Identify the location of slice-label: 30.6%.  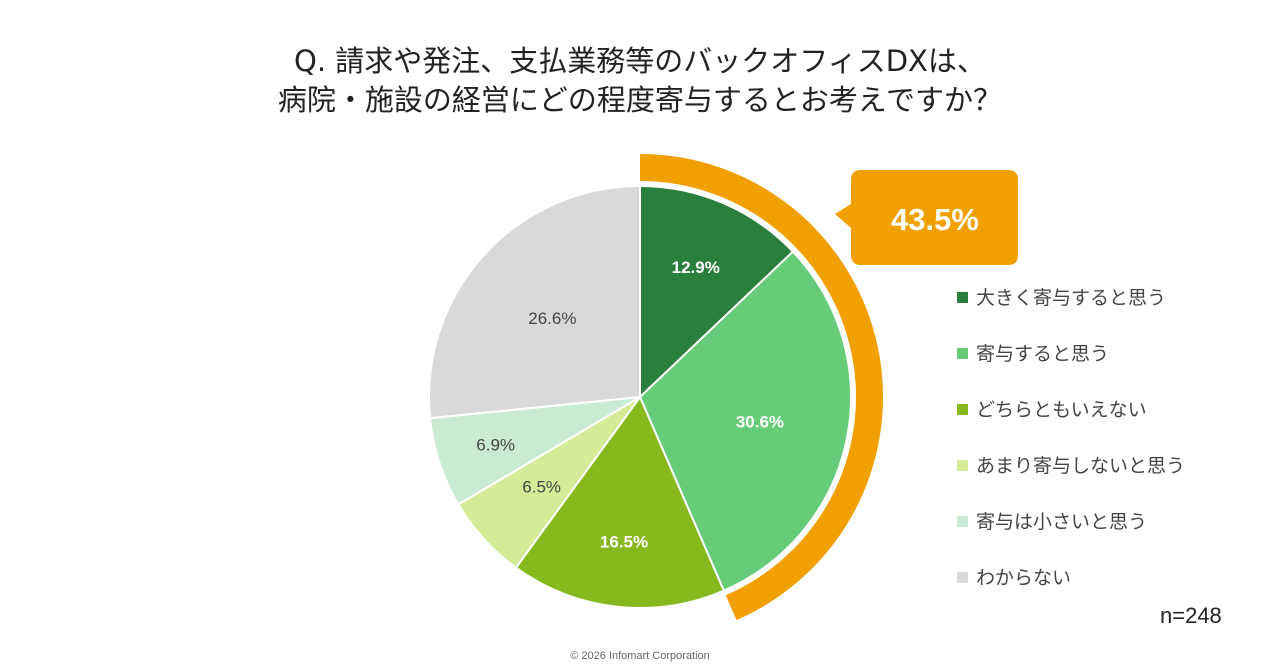
(760, 421).